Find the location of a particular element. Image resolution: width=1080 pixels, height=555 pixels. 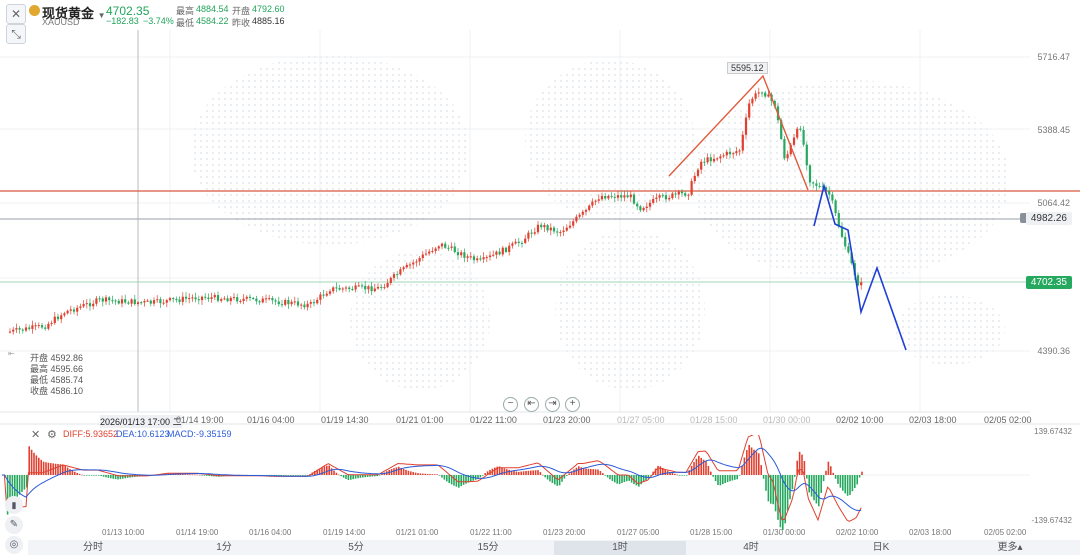

x-tick: 01/27 05:00 is located at coordinates (638, 532).